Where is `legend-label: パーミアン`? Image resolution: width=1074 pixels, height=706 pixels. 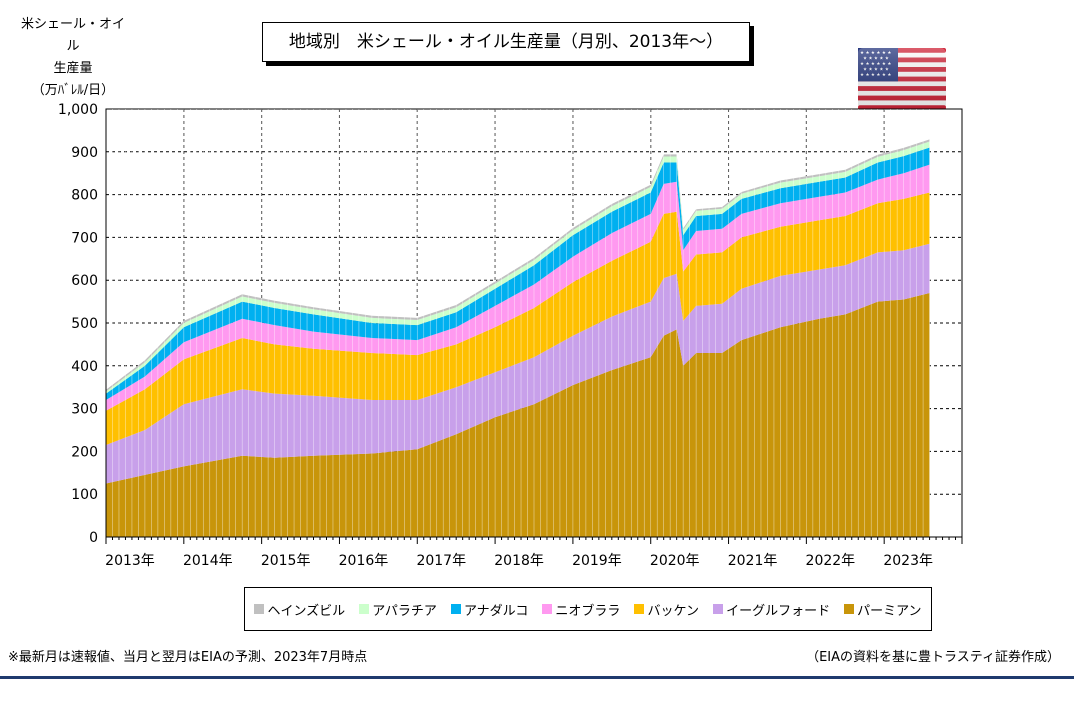 legend-label: パーミアン is located at coordinates (889, 611).